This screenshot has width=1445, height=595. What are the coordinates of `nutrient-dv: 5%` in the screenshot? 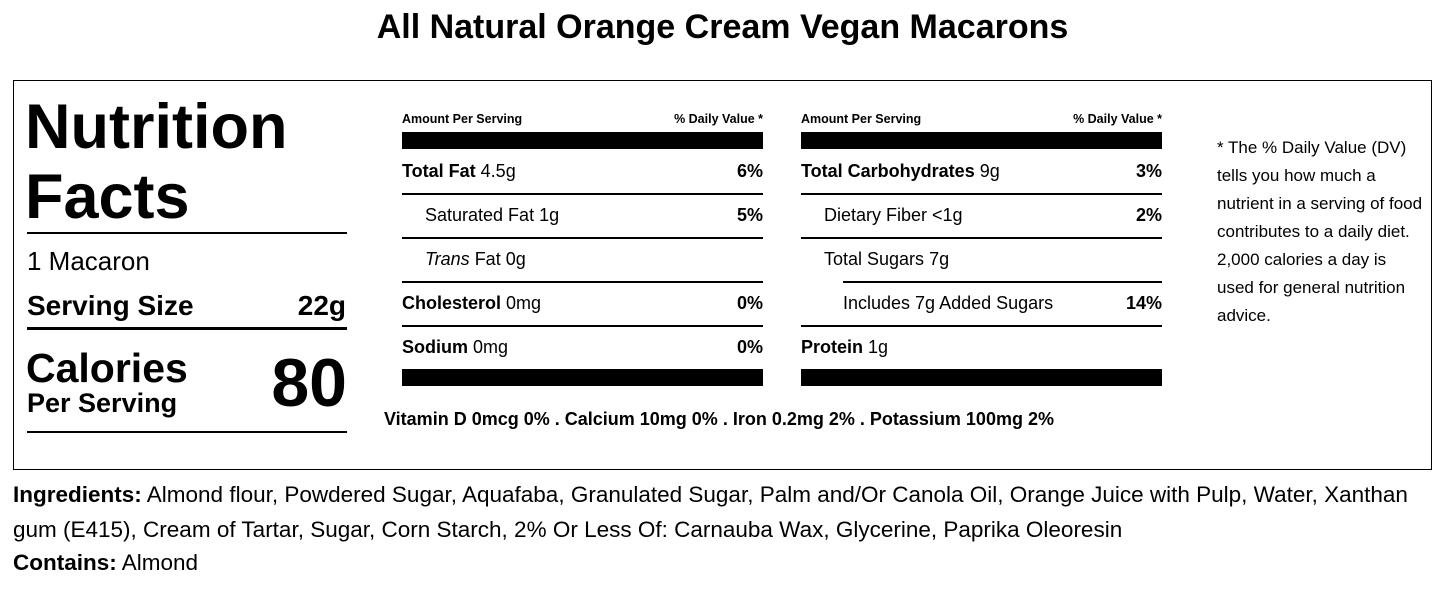 It's located at (749, 214).